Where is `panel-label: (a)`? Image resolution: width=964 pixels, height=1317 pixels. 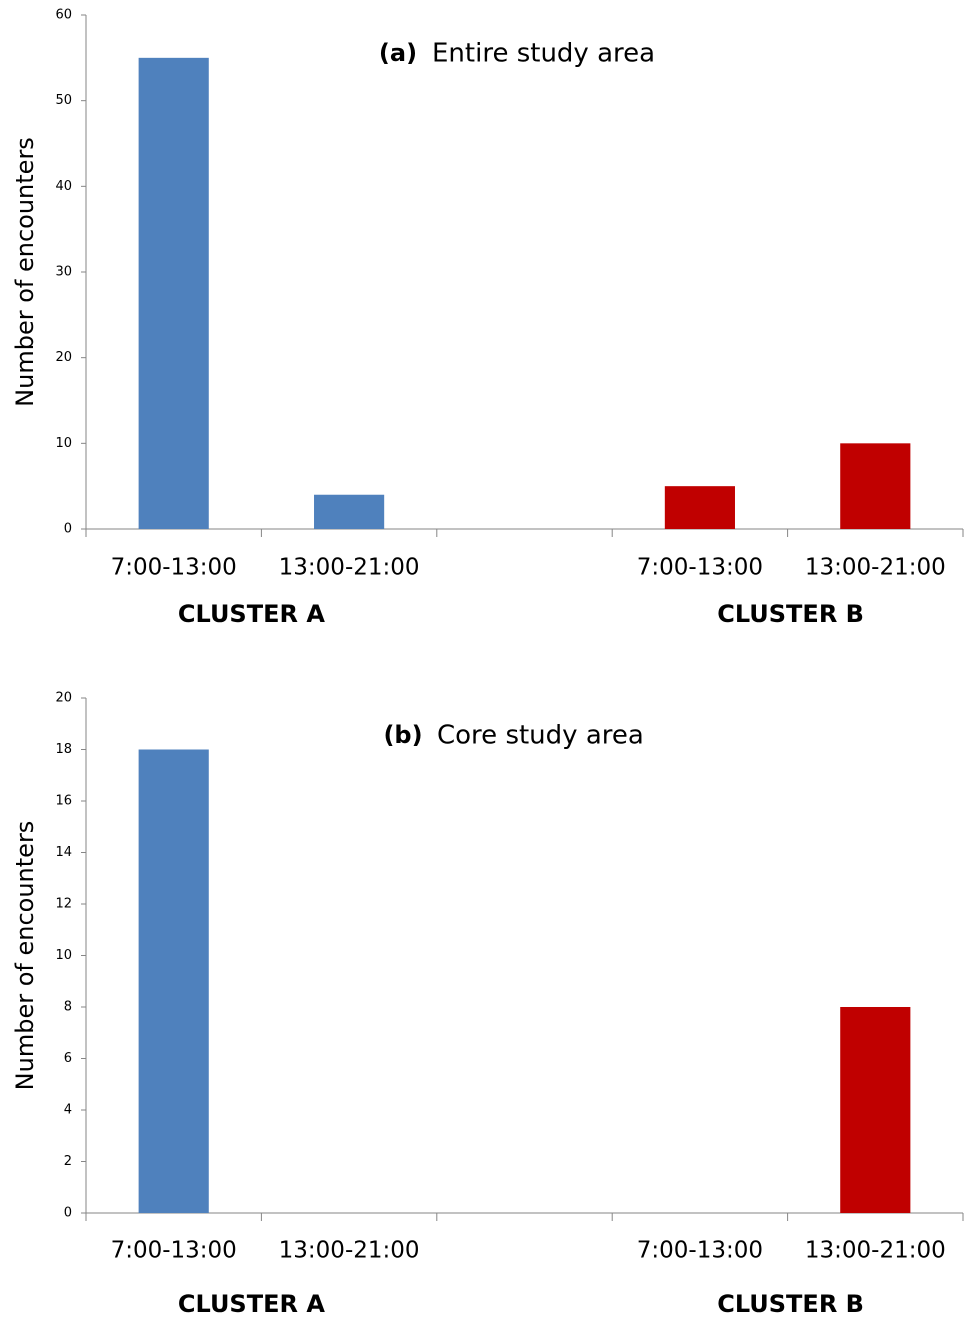 panel-label: (a) is located at coordinates (398, 53).